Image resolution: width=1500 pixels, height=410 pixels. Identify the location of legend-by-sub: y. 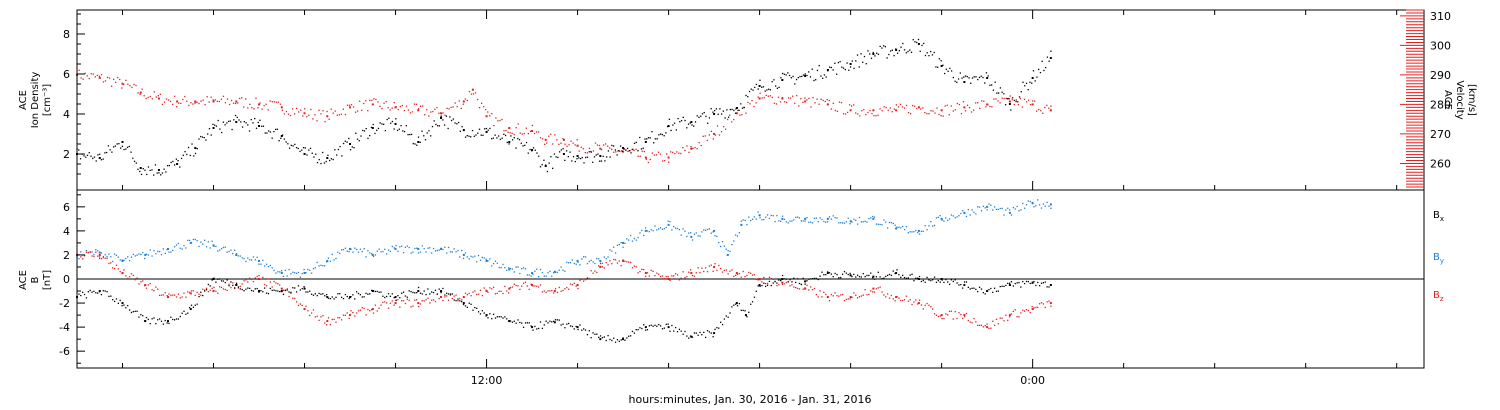
(1442, 261).